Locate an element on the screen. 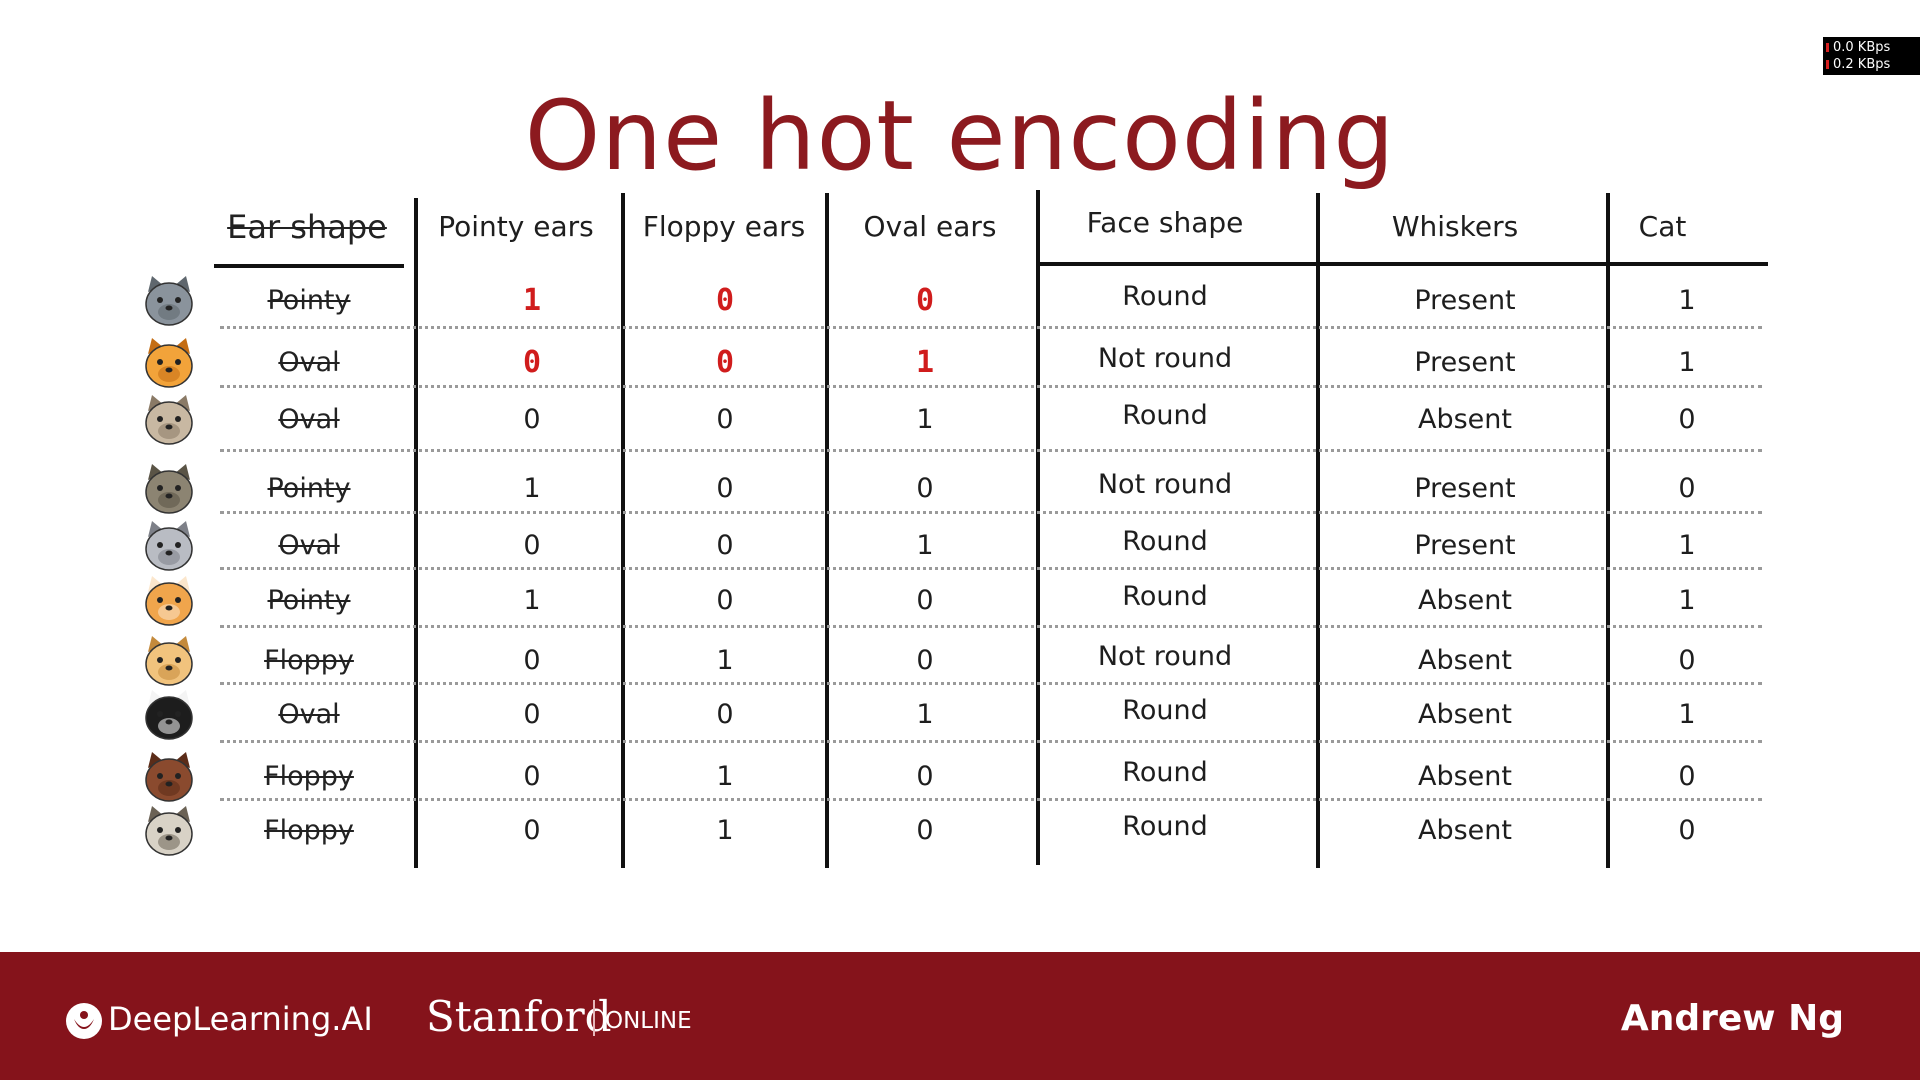 This screenshot has width=1920, height=1080. header-whiskers: Whiskers is located at coordinates (1455, 226).